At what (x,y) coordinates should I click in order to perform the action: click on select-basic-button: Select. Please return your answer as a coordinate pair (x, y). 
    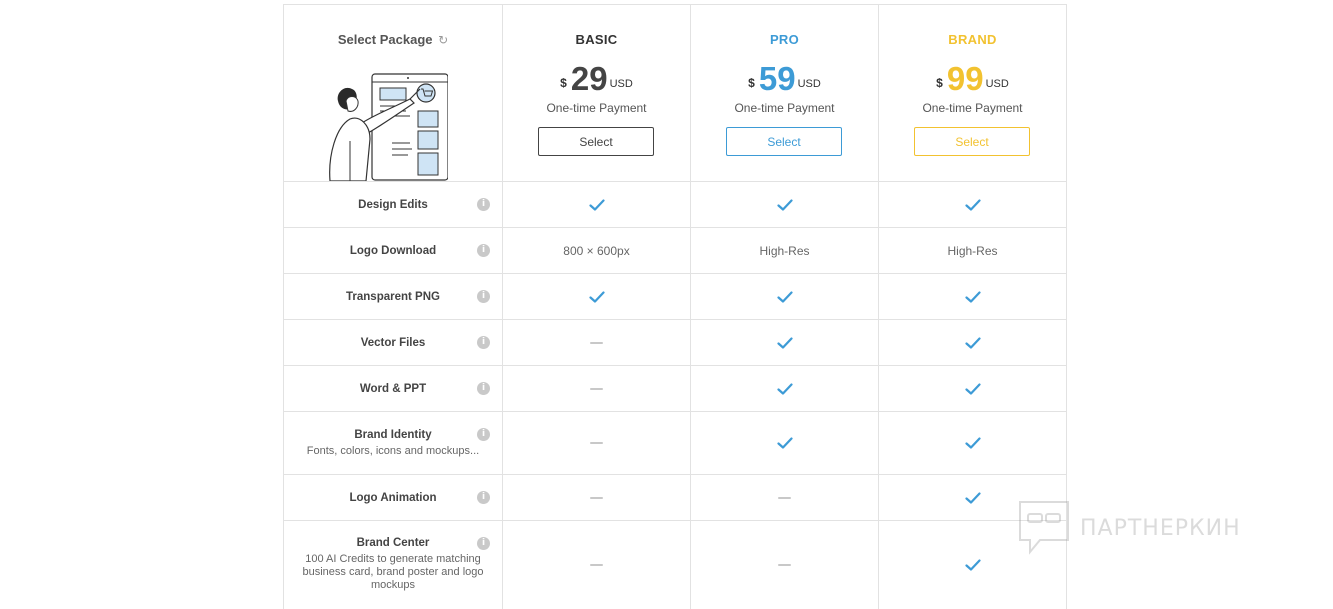
    Looking at the image, I should click on (596, 141).